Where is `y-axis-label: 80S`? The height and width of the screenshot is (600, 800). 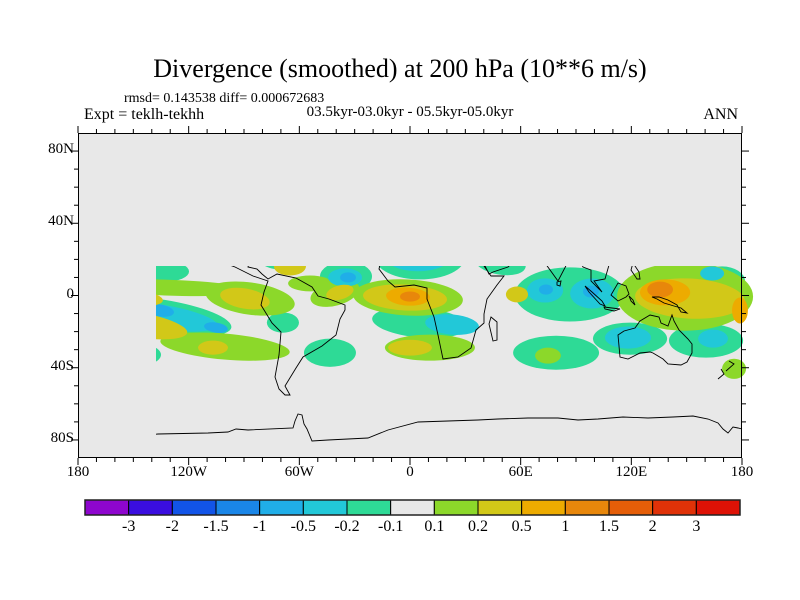
y-axis-label: 80S is located at coordinates (62, 437).